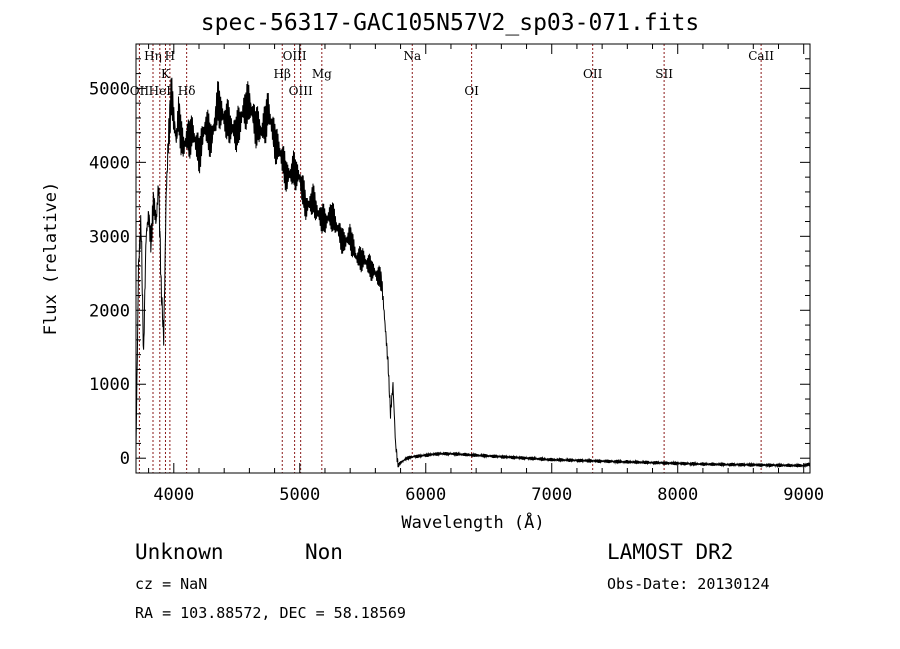  Describe the element at coordinates (170, 56) in the screenshot. I see `spectral-line-label: H` at that location.